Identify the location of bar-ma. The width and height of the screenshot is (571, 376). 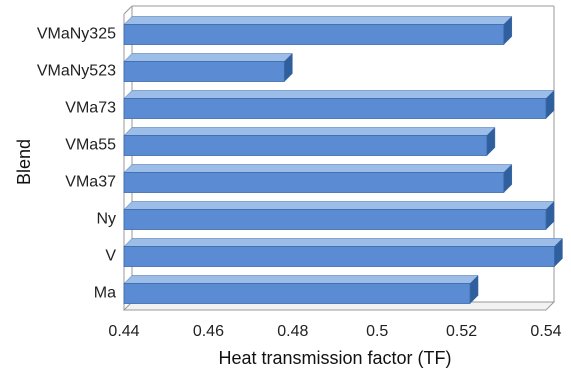
(301, 289).